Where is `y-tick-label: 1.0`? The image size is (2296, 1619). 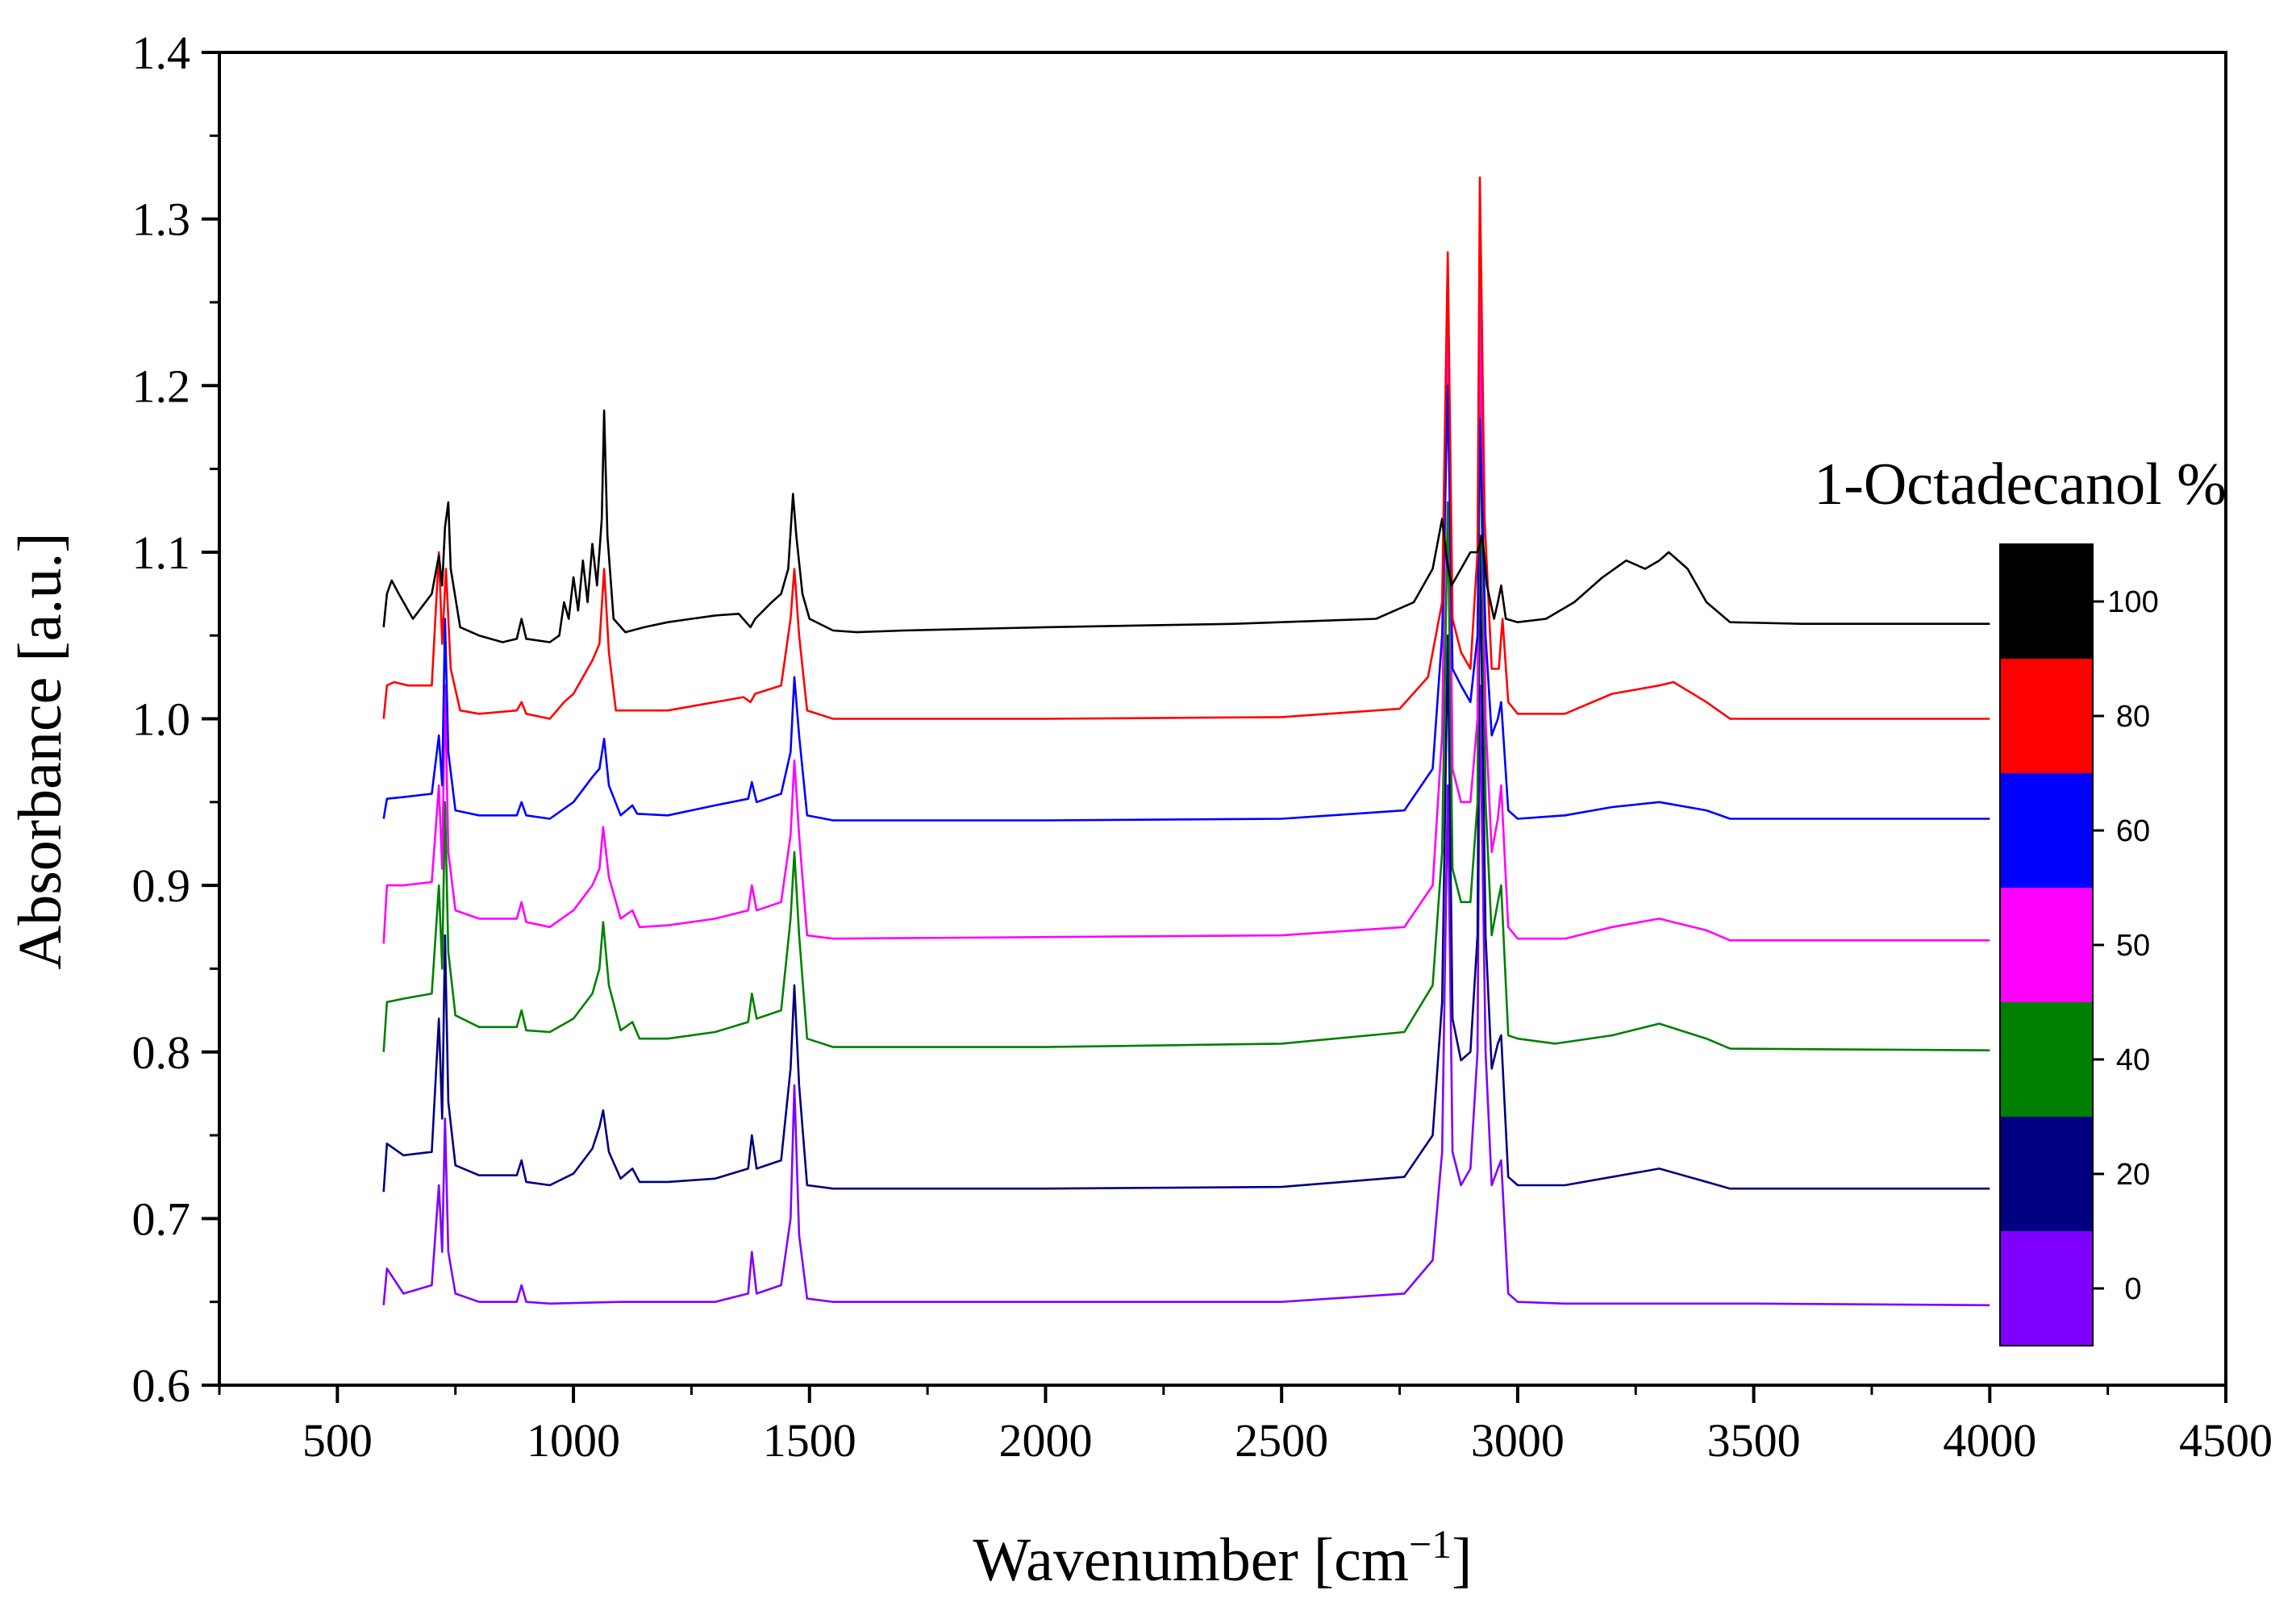
y-tick-label: 1.0 is located at coordinates (161, 719).